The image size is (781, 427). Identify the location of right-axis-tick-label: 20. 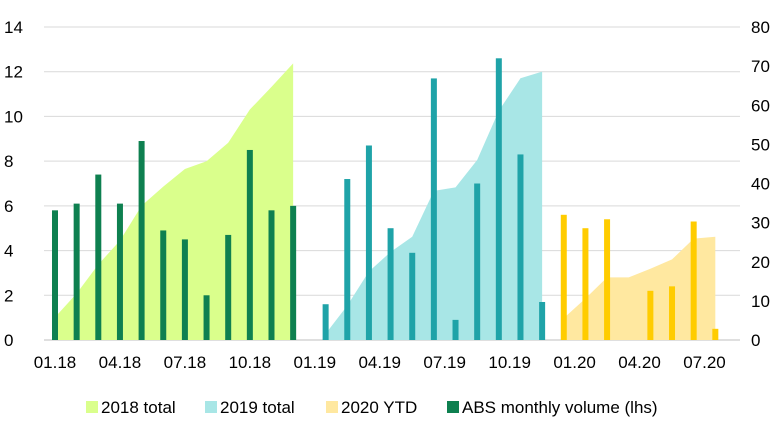
(760, 262).